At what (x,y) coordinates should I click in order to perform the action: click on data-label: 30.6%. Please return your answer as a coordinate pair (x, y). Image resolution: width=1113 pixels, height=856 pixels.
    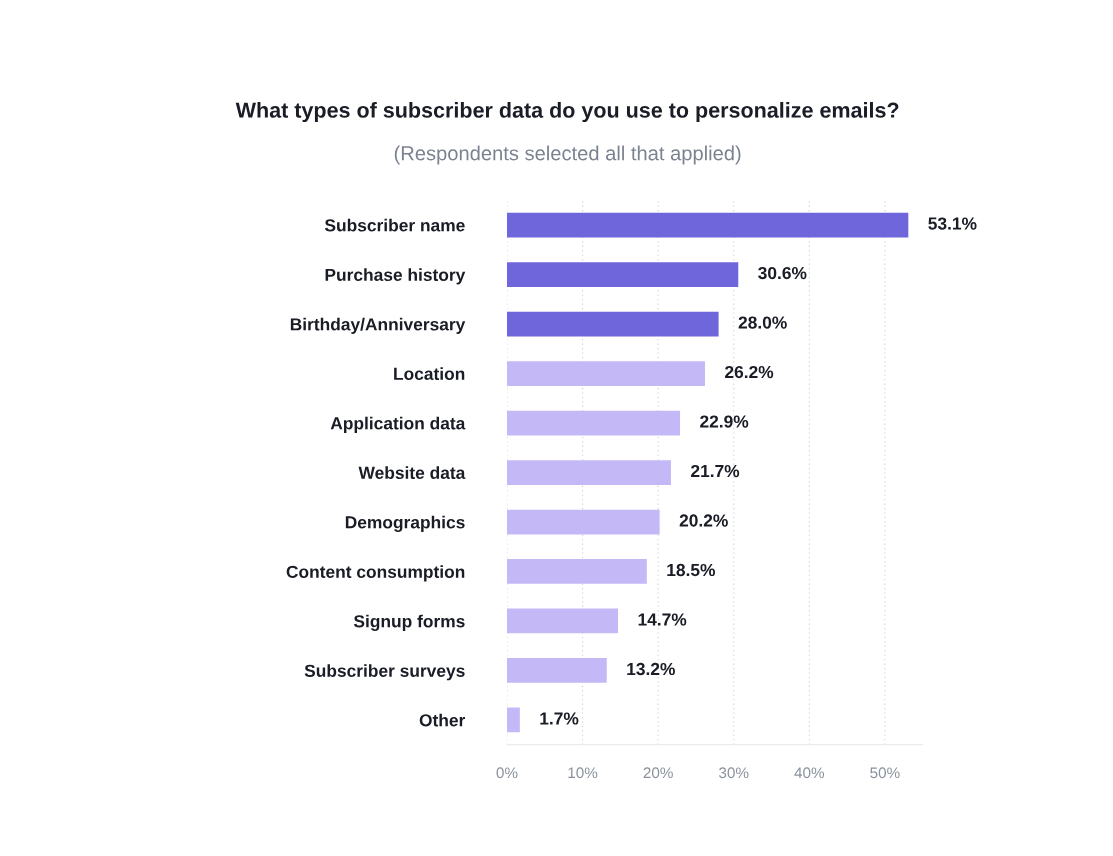
    Looking at the image, I should click on (782, 273).